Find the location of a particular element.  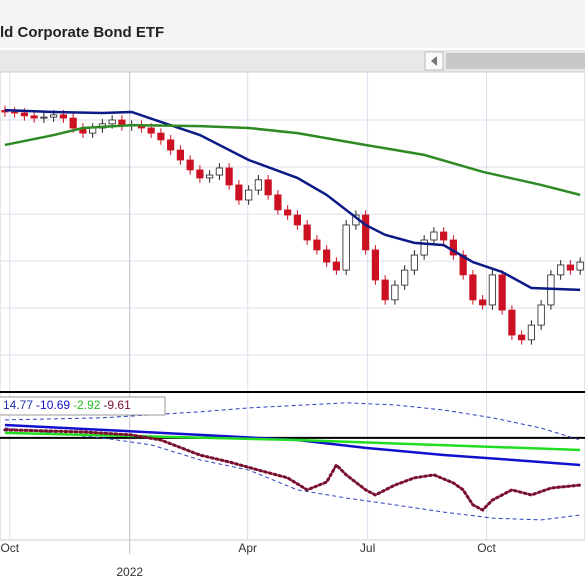

year-label: 2022 is located at coordinates (129, 572).